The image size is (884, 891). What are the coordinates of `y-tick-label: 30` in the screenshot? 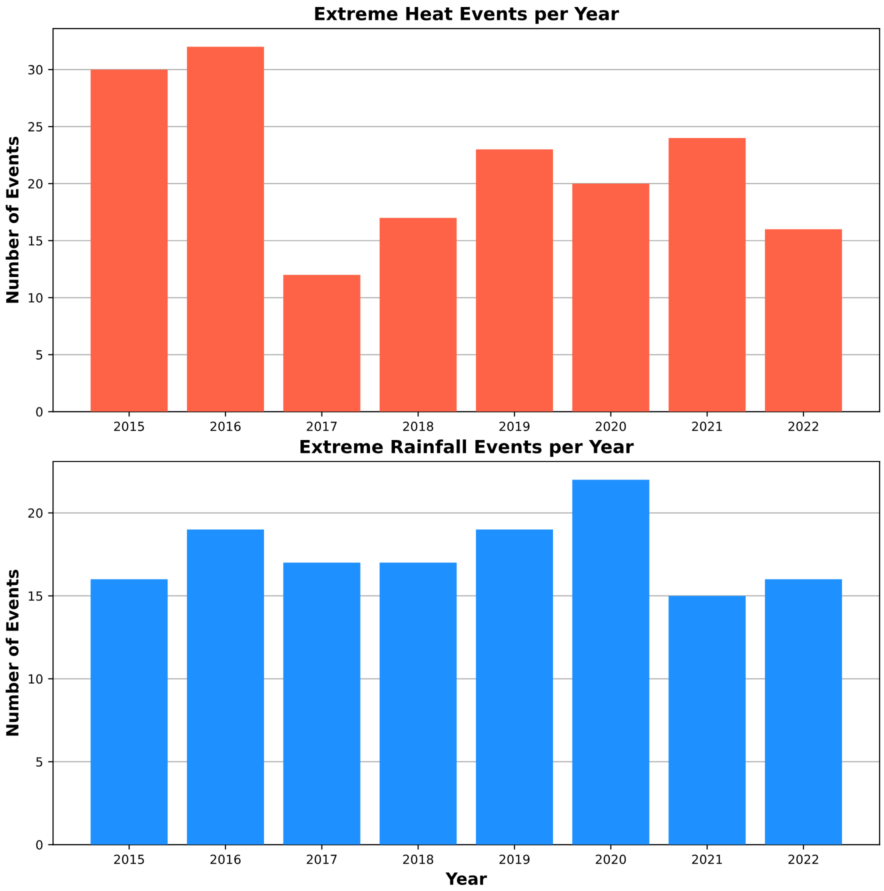 It's located at (35, 69).